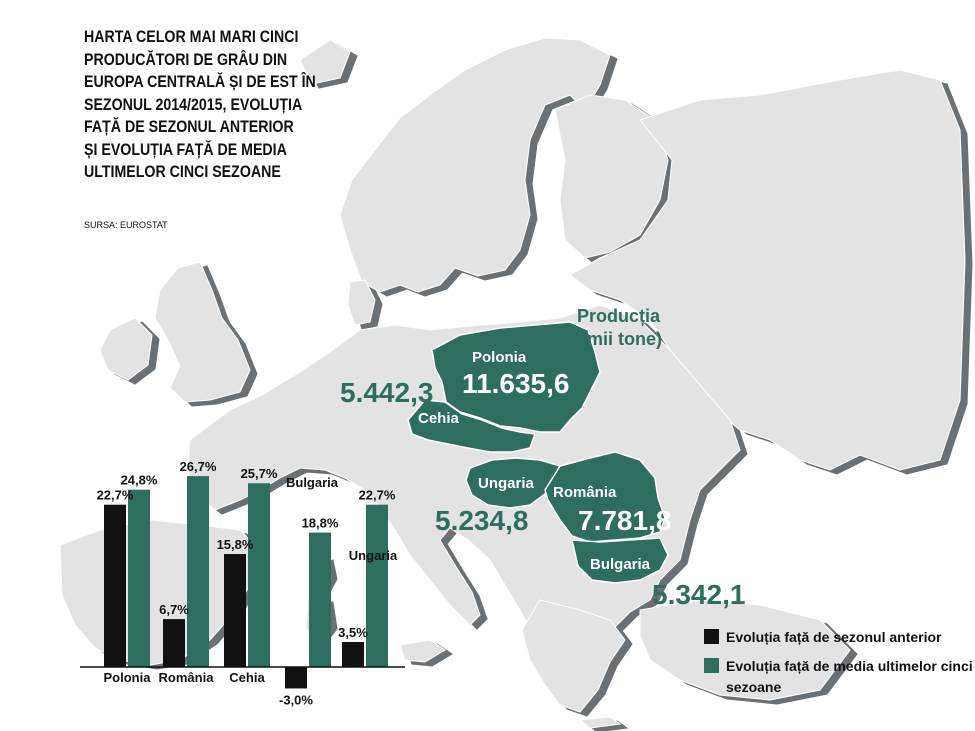 Image resolution: width=975 pixels, height=731 pixels. I want to click on bar-românia-series-1, so click(198, 571).